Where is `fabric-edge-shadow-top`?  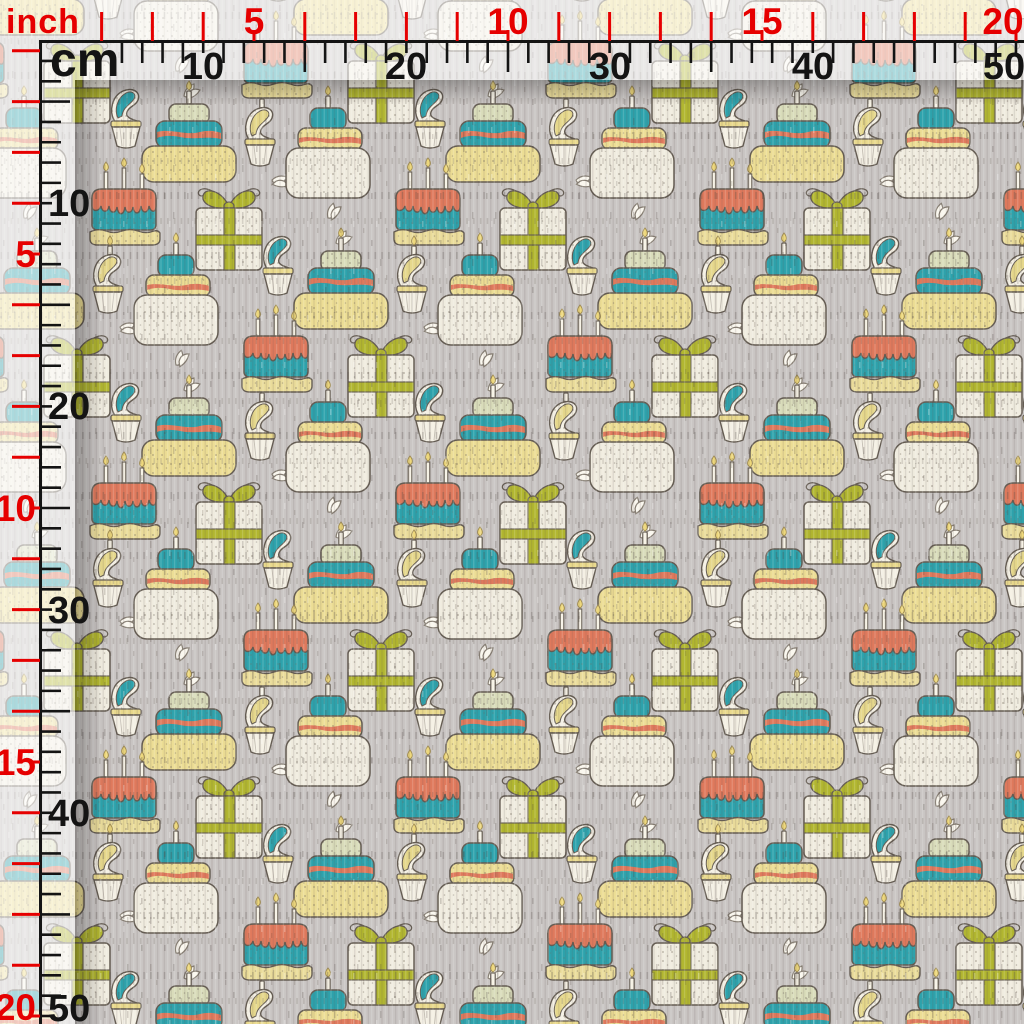 fabric-edge-shadow-top is located at coordinates (549, 92).